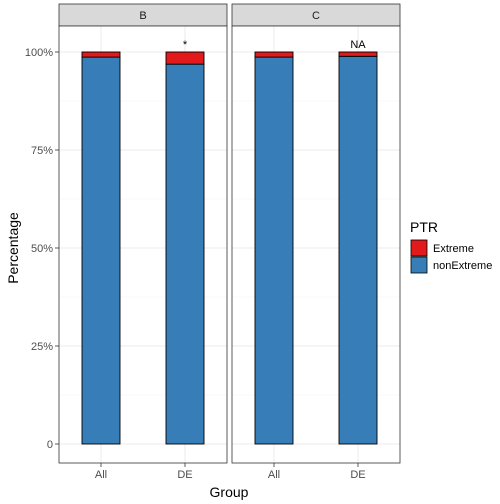 Image resolution: width=500 pixels, height=504 pixels. What do you see at coordinates (419, 265) in the screenshot?
I see `legend-key-nonextreme` at bounding box center [419, 265].